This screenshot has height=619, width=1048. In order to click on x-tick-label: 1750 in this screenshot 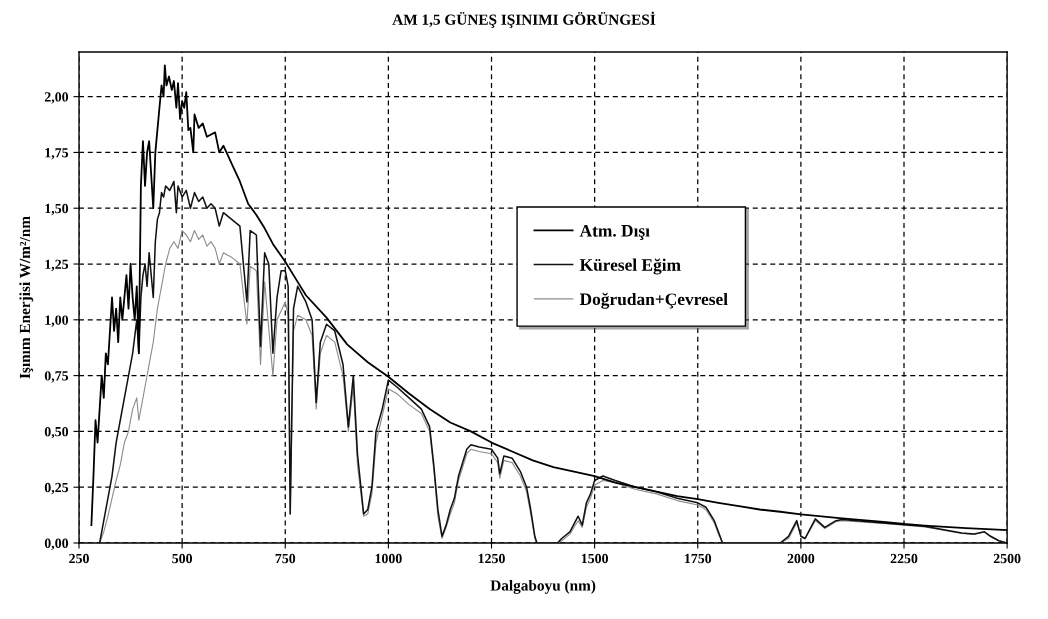, I will do `click(698, 558)`.